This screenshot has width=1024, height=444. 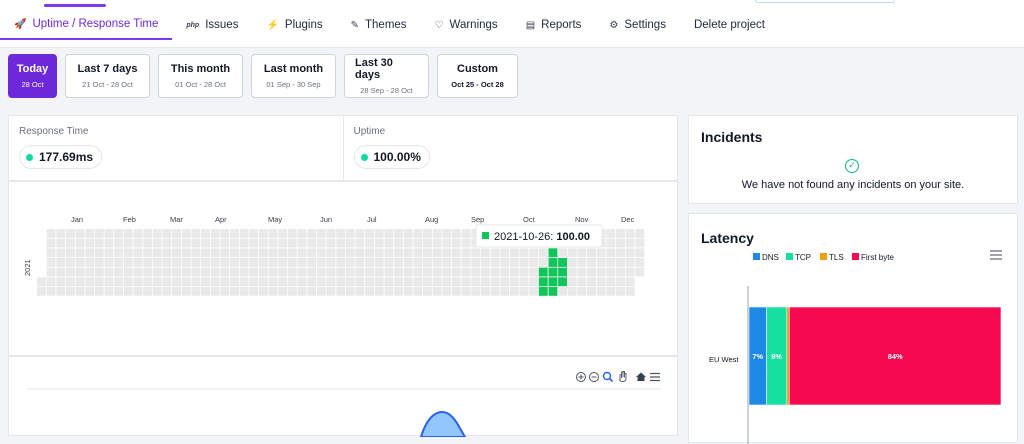 What do you see at coordinates (581, 377) in the screenshot?
I see `zoom-in-icon` at bounding box center [581, 377].